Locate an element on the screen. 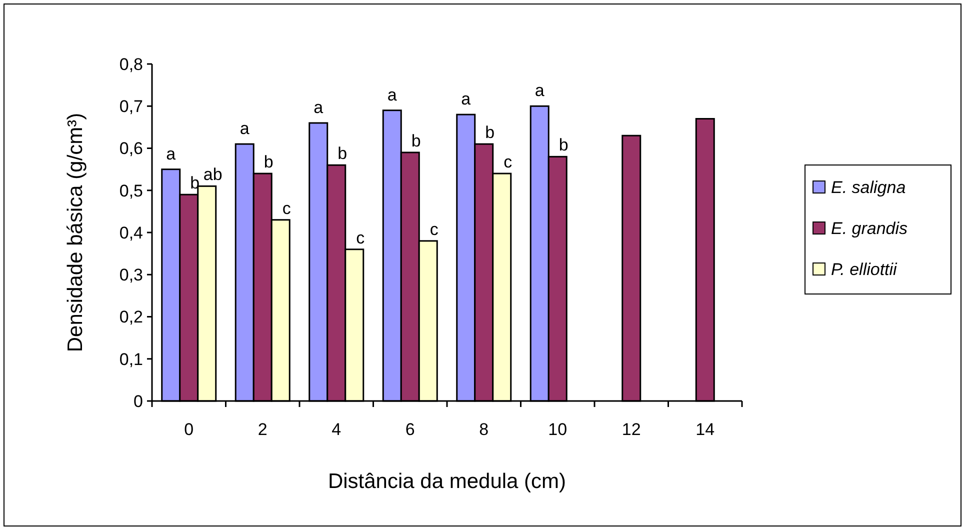  y-tick-label: 0,2 is located at coordinates (131, 317).